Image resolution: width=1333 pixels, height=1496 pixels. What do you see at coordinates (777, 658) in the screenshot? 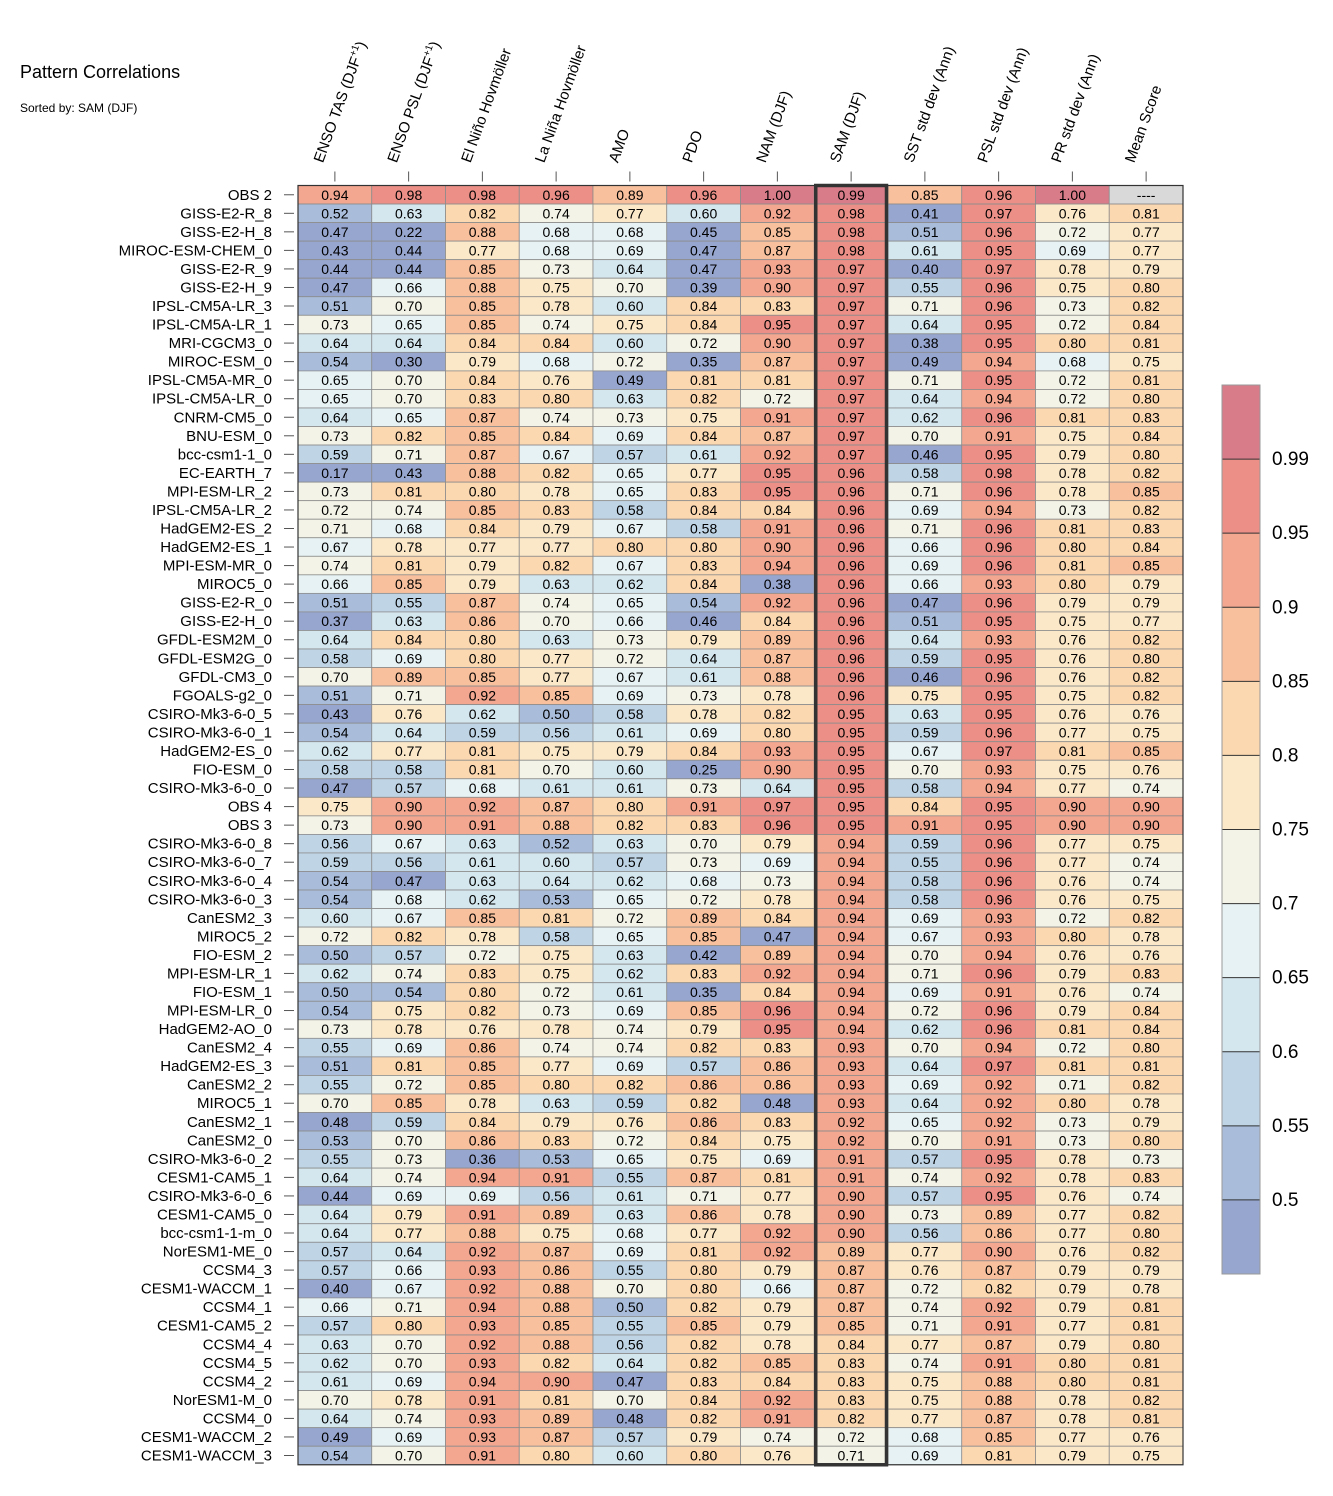
I see `cell-value: 0.87` at bounding box center [777, 658].